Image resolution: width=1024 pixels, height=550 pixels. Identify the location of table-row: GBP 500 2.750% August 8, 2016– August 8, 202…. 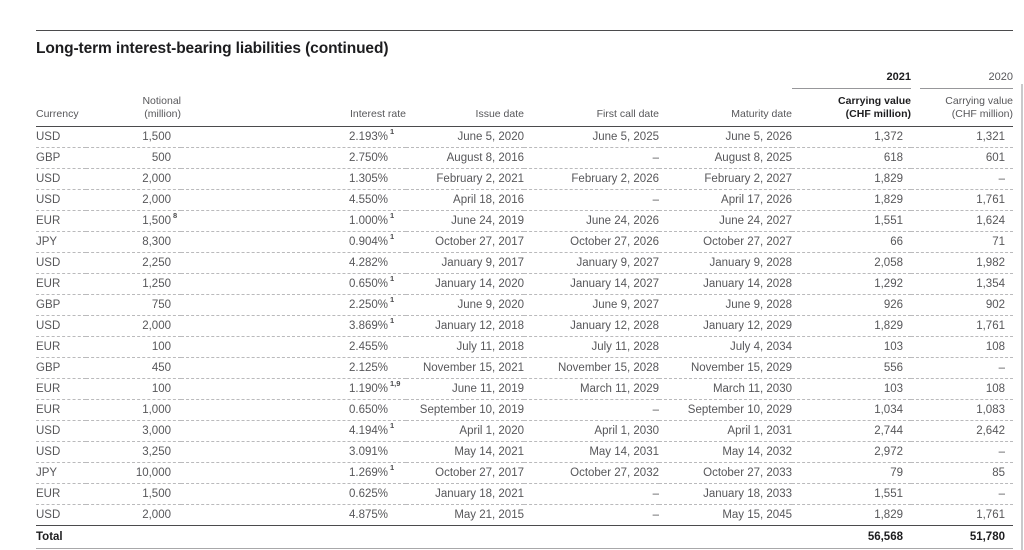
(524, 158).